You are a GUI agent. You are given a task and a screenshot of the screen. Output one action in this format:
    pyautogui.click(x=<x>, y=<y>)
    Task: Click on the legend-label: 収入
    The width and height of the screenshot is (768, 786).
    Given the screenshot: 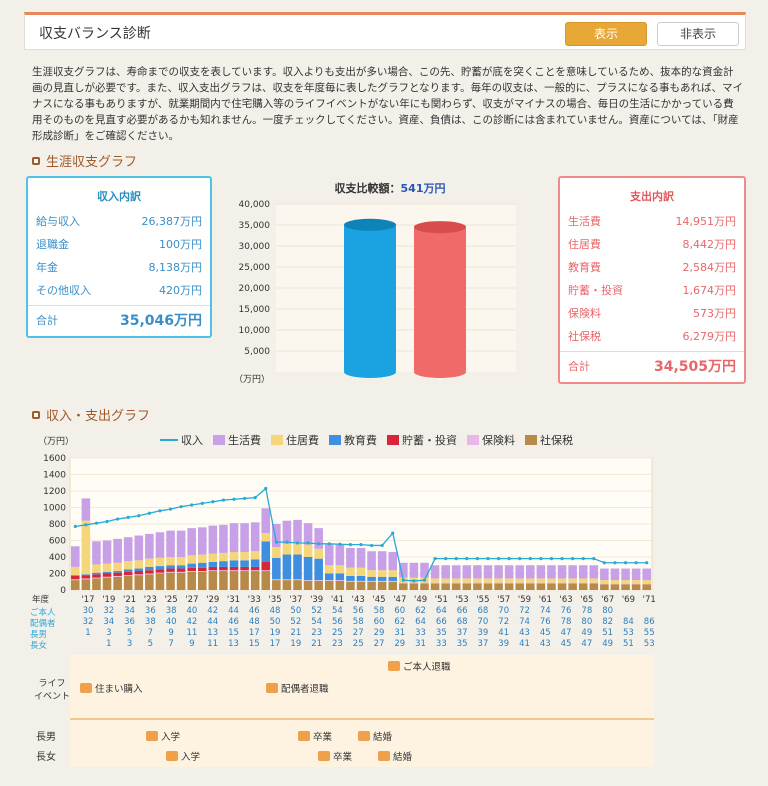 What is the action you would take?
    pyautogui.click(x=192, y=440)
    